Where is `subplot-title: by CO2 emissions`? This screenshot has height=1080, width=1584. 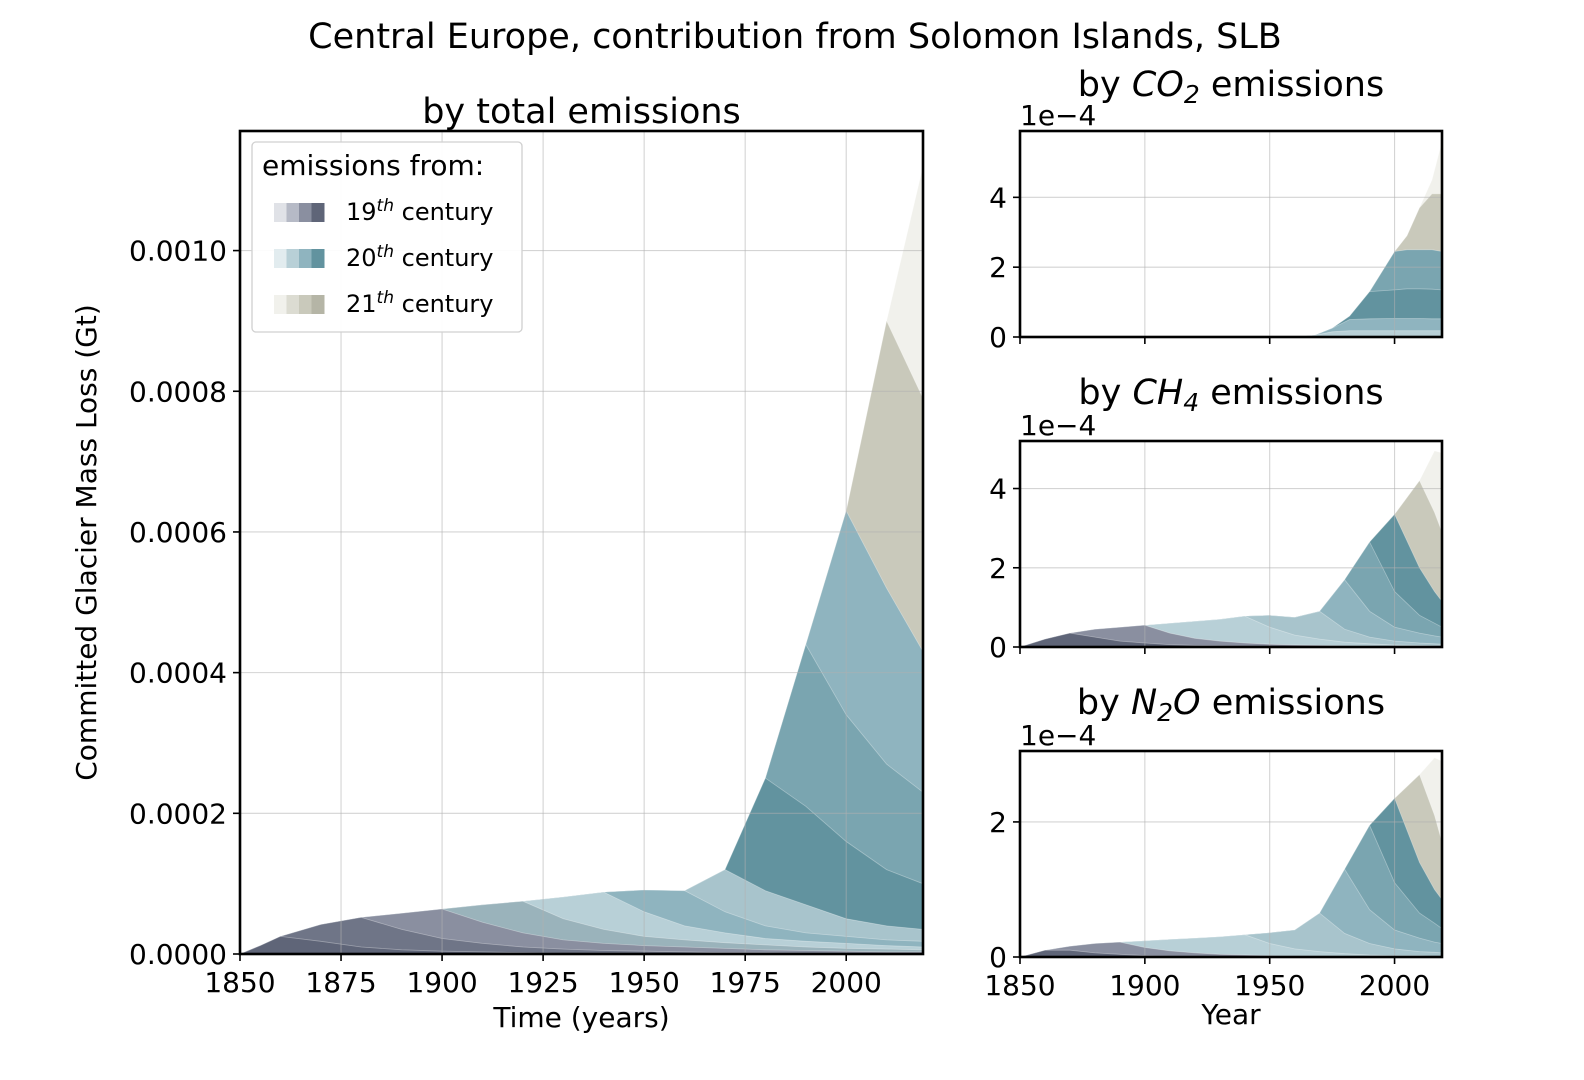
subplot-title: by CO2 emissions is located at coordinates (1231, 87).